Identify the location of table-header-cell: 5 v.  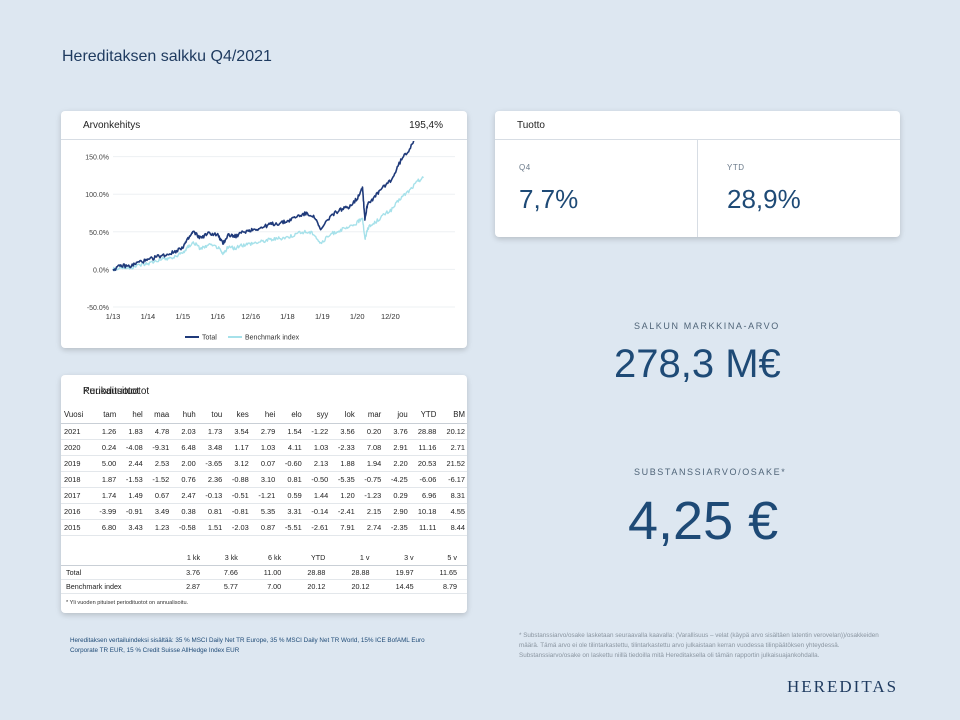
(445, 558).